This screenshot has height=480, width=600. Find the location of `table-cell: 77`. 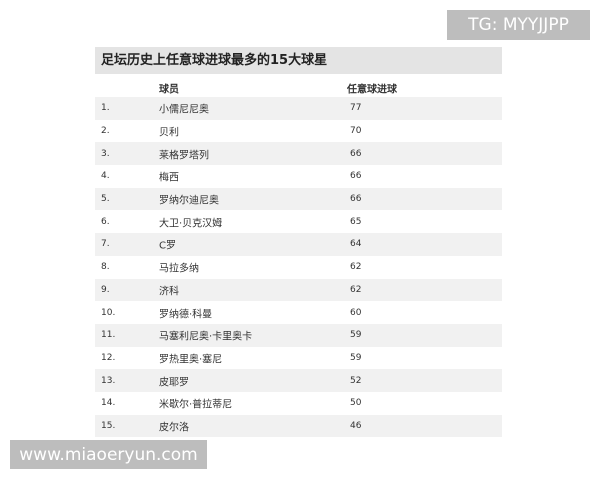

table-cell: 77 is located at coordinates (356, 108).